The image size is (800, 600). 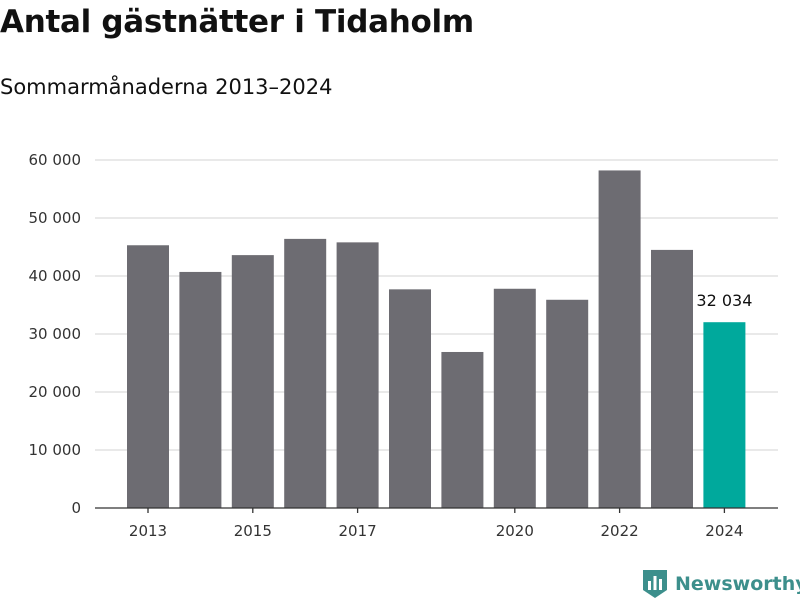 What do you see at coordinates (672, 378) in the screenshot?
I see `bar-2023` at bounding box center [672, 378].